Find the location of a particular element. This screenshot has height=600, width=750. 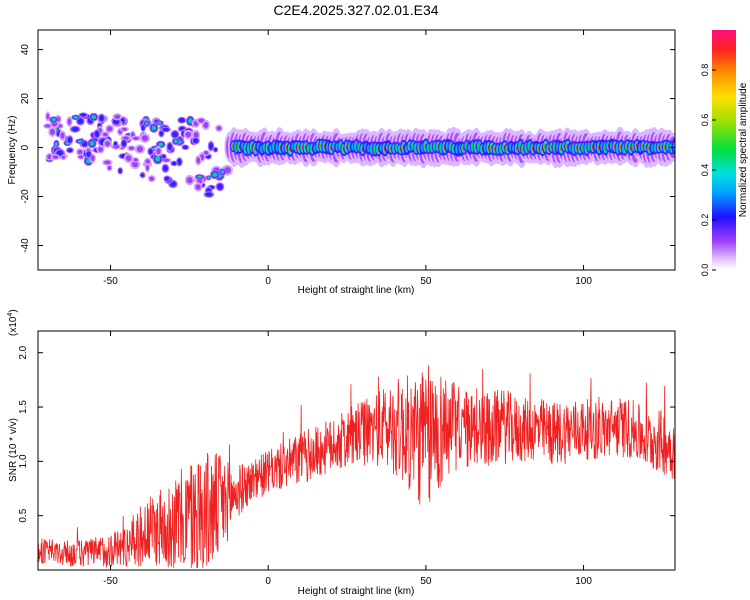

figure-title: C2E4.2025.327.02.01.E34 is located at coordinates (355, 10).